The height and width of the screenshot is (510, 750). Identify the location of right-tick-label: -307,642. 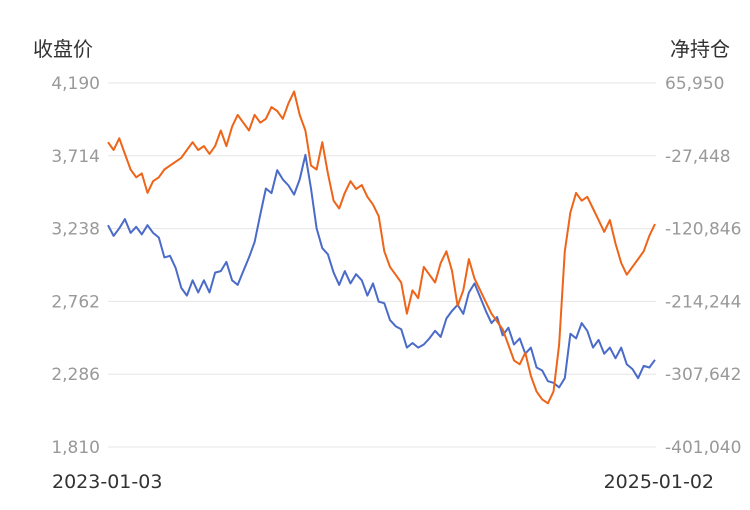
(703, 375).